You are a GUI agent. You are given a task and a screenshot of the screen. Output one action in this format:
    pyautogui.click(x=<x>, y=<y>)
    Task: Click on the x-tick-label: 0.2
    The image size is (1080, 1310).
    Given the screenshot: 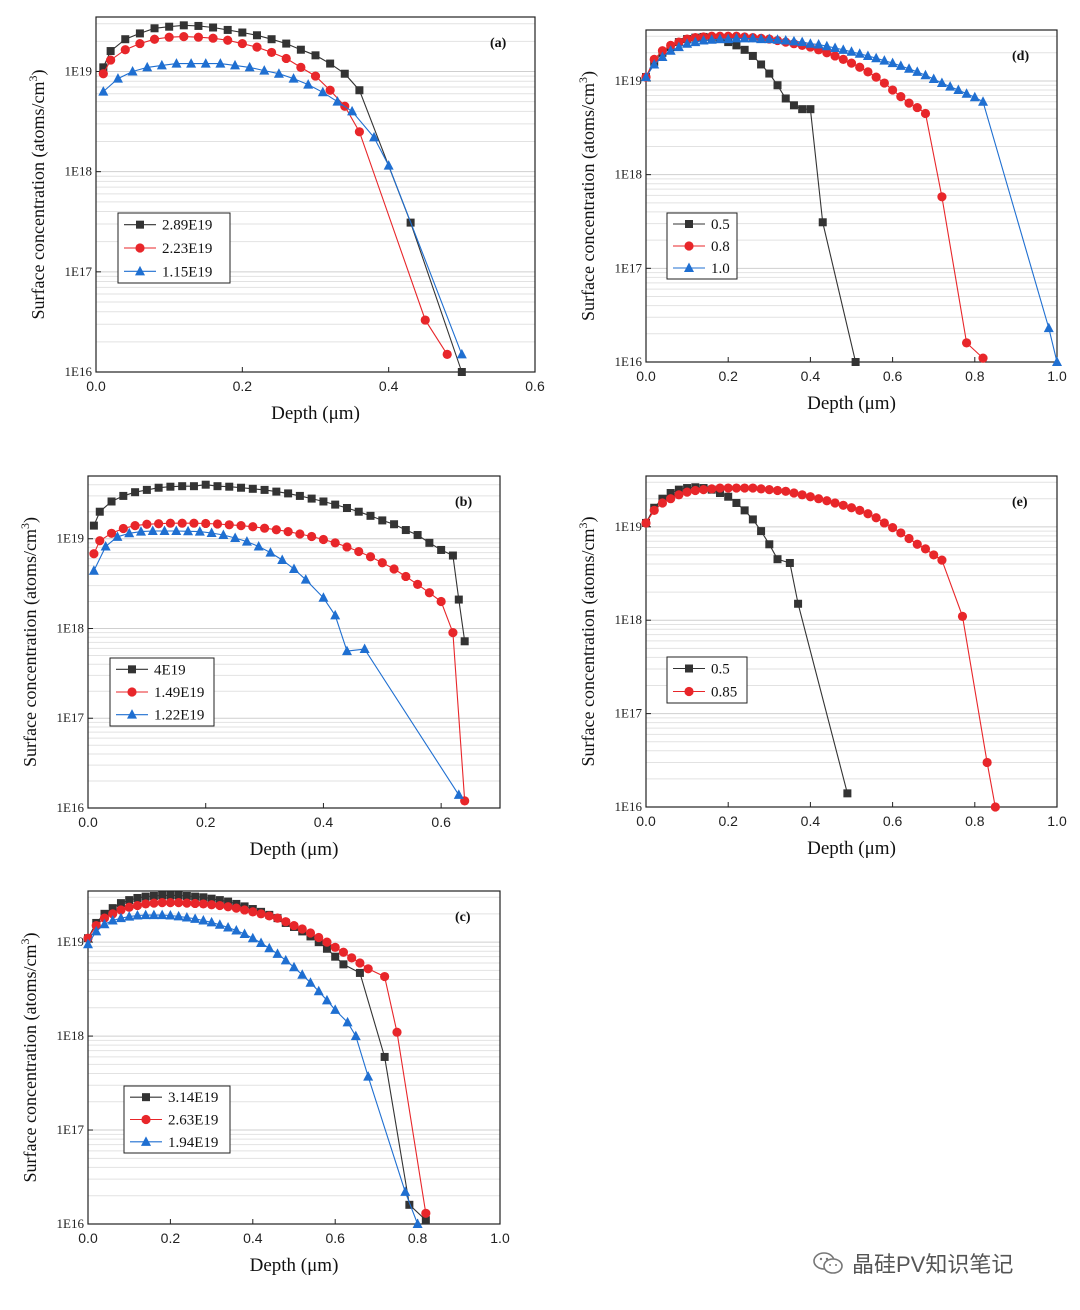 What is the action you would take?
    pyautogui.click(x=243, y=386)
    